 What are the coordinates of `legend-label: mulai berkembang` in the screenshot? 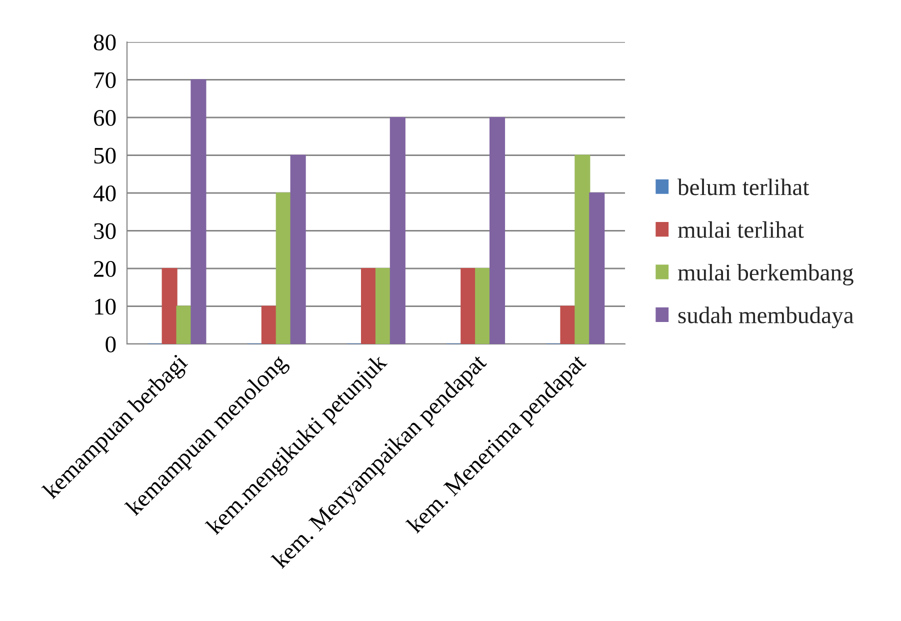 It's located at (766, 275).